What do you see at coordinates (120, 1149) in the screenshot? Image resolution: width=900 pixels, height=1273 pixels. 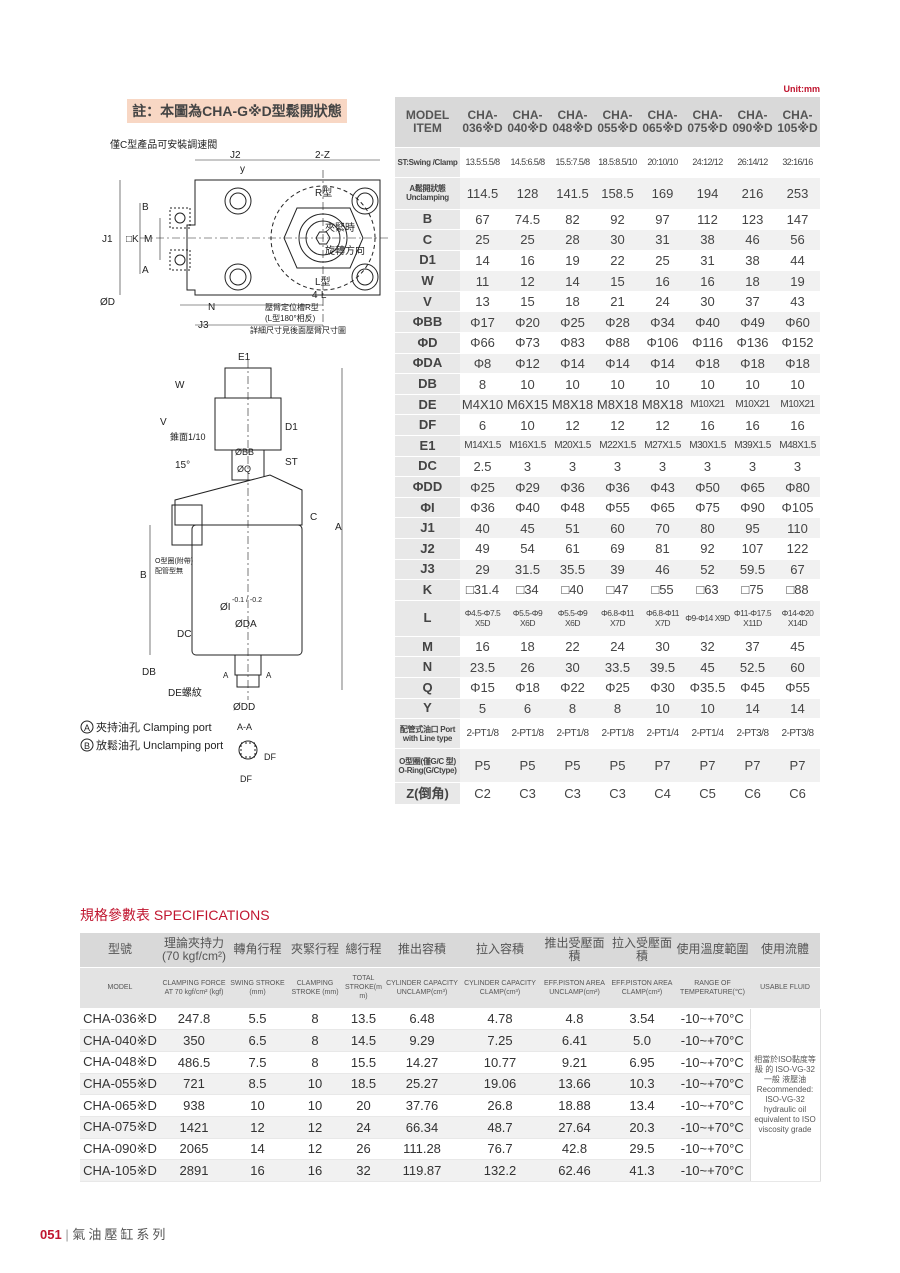 I see `table-cell: CHA-090※D` at bounding box center [120, 1149].